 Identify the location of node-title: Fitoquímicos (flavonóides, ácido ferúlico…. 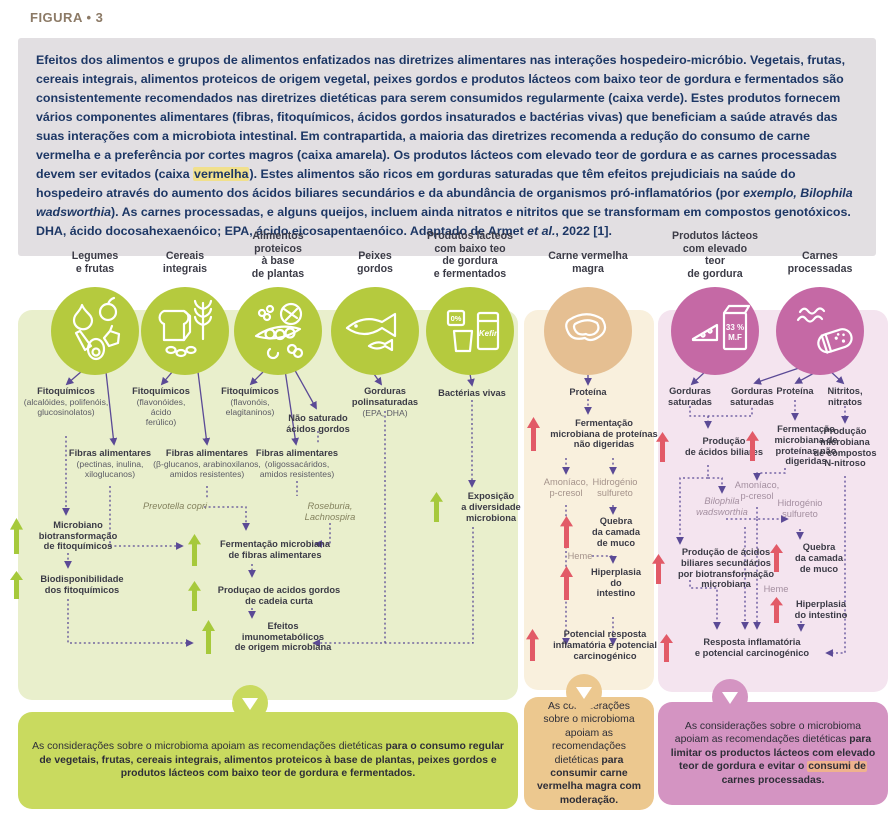
(161, 407).